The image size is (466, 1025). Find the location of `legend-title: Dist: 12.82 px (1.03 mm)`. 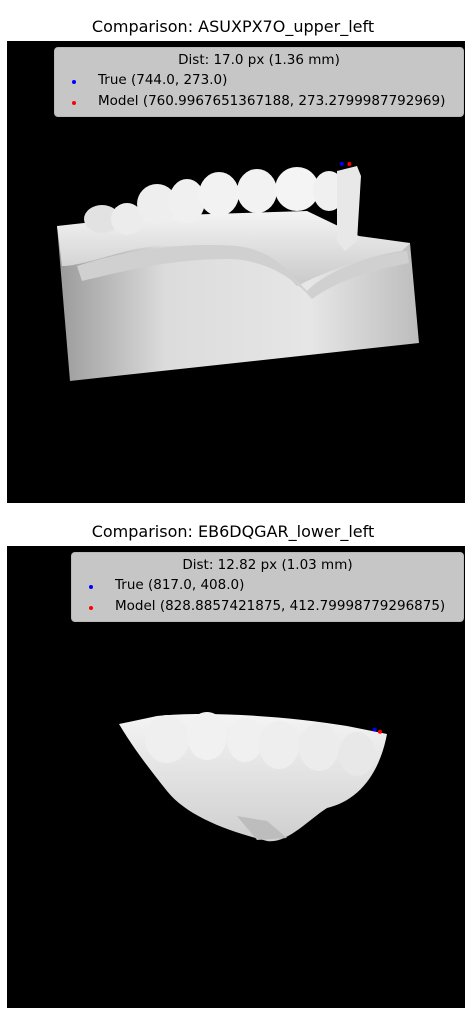

legend-title: Dist: 12.82 px (1.03 mm) is located at coordinates (267, 565).